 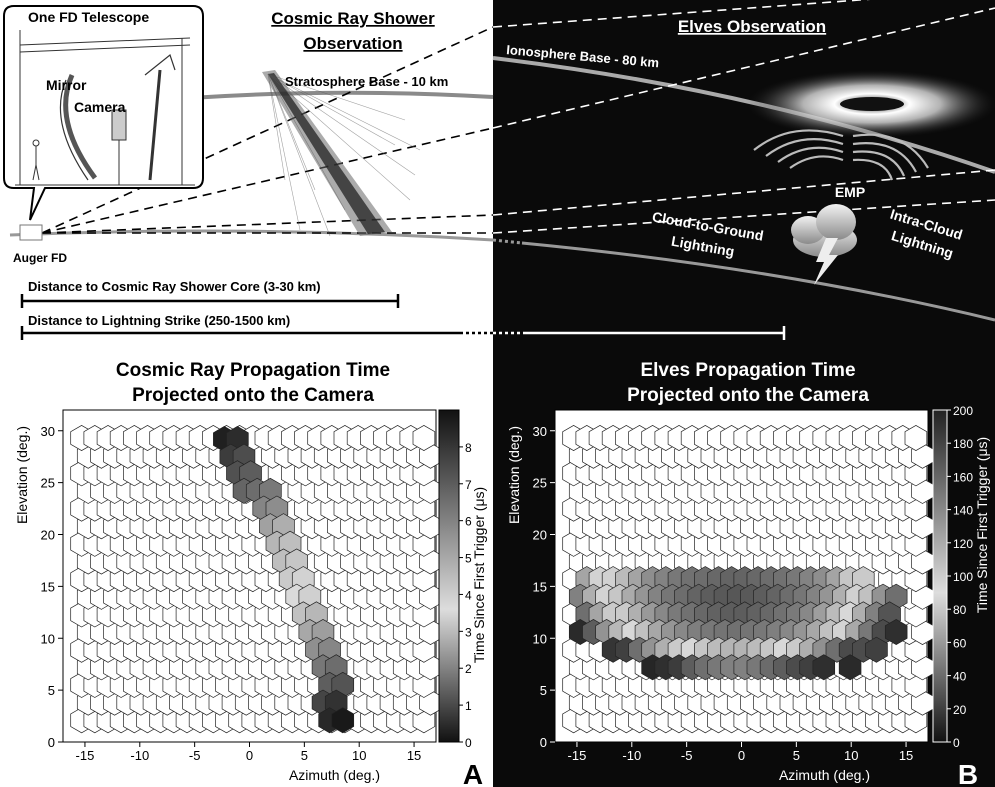 I want to click on callout-title: One FD Telescope, so click(x=88, y=17).